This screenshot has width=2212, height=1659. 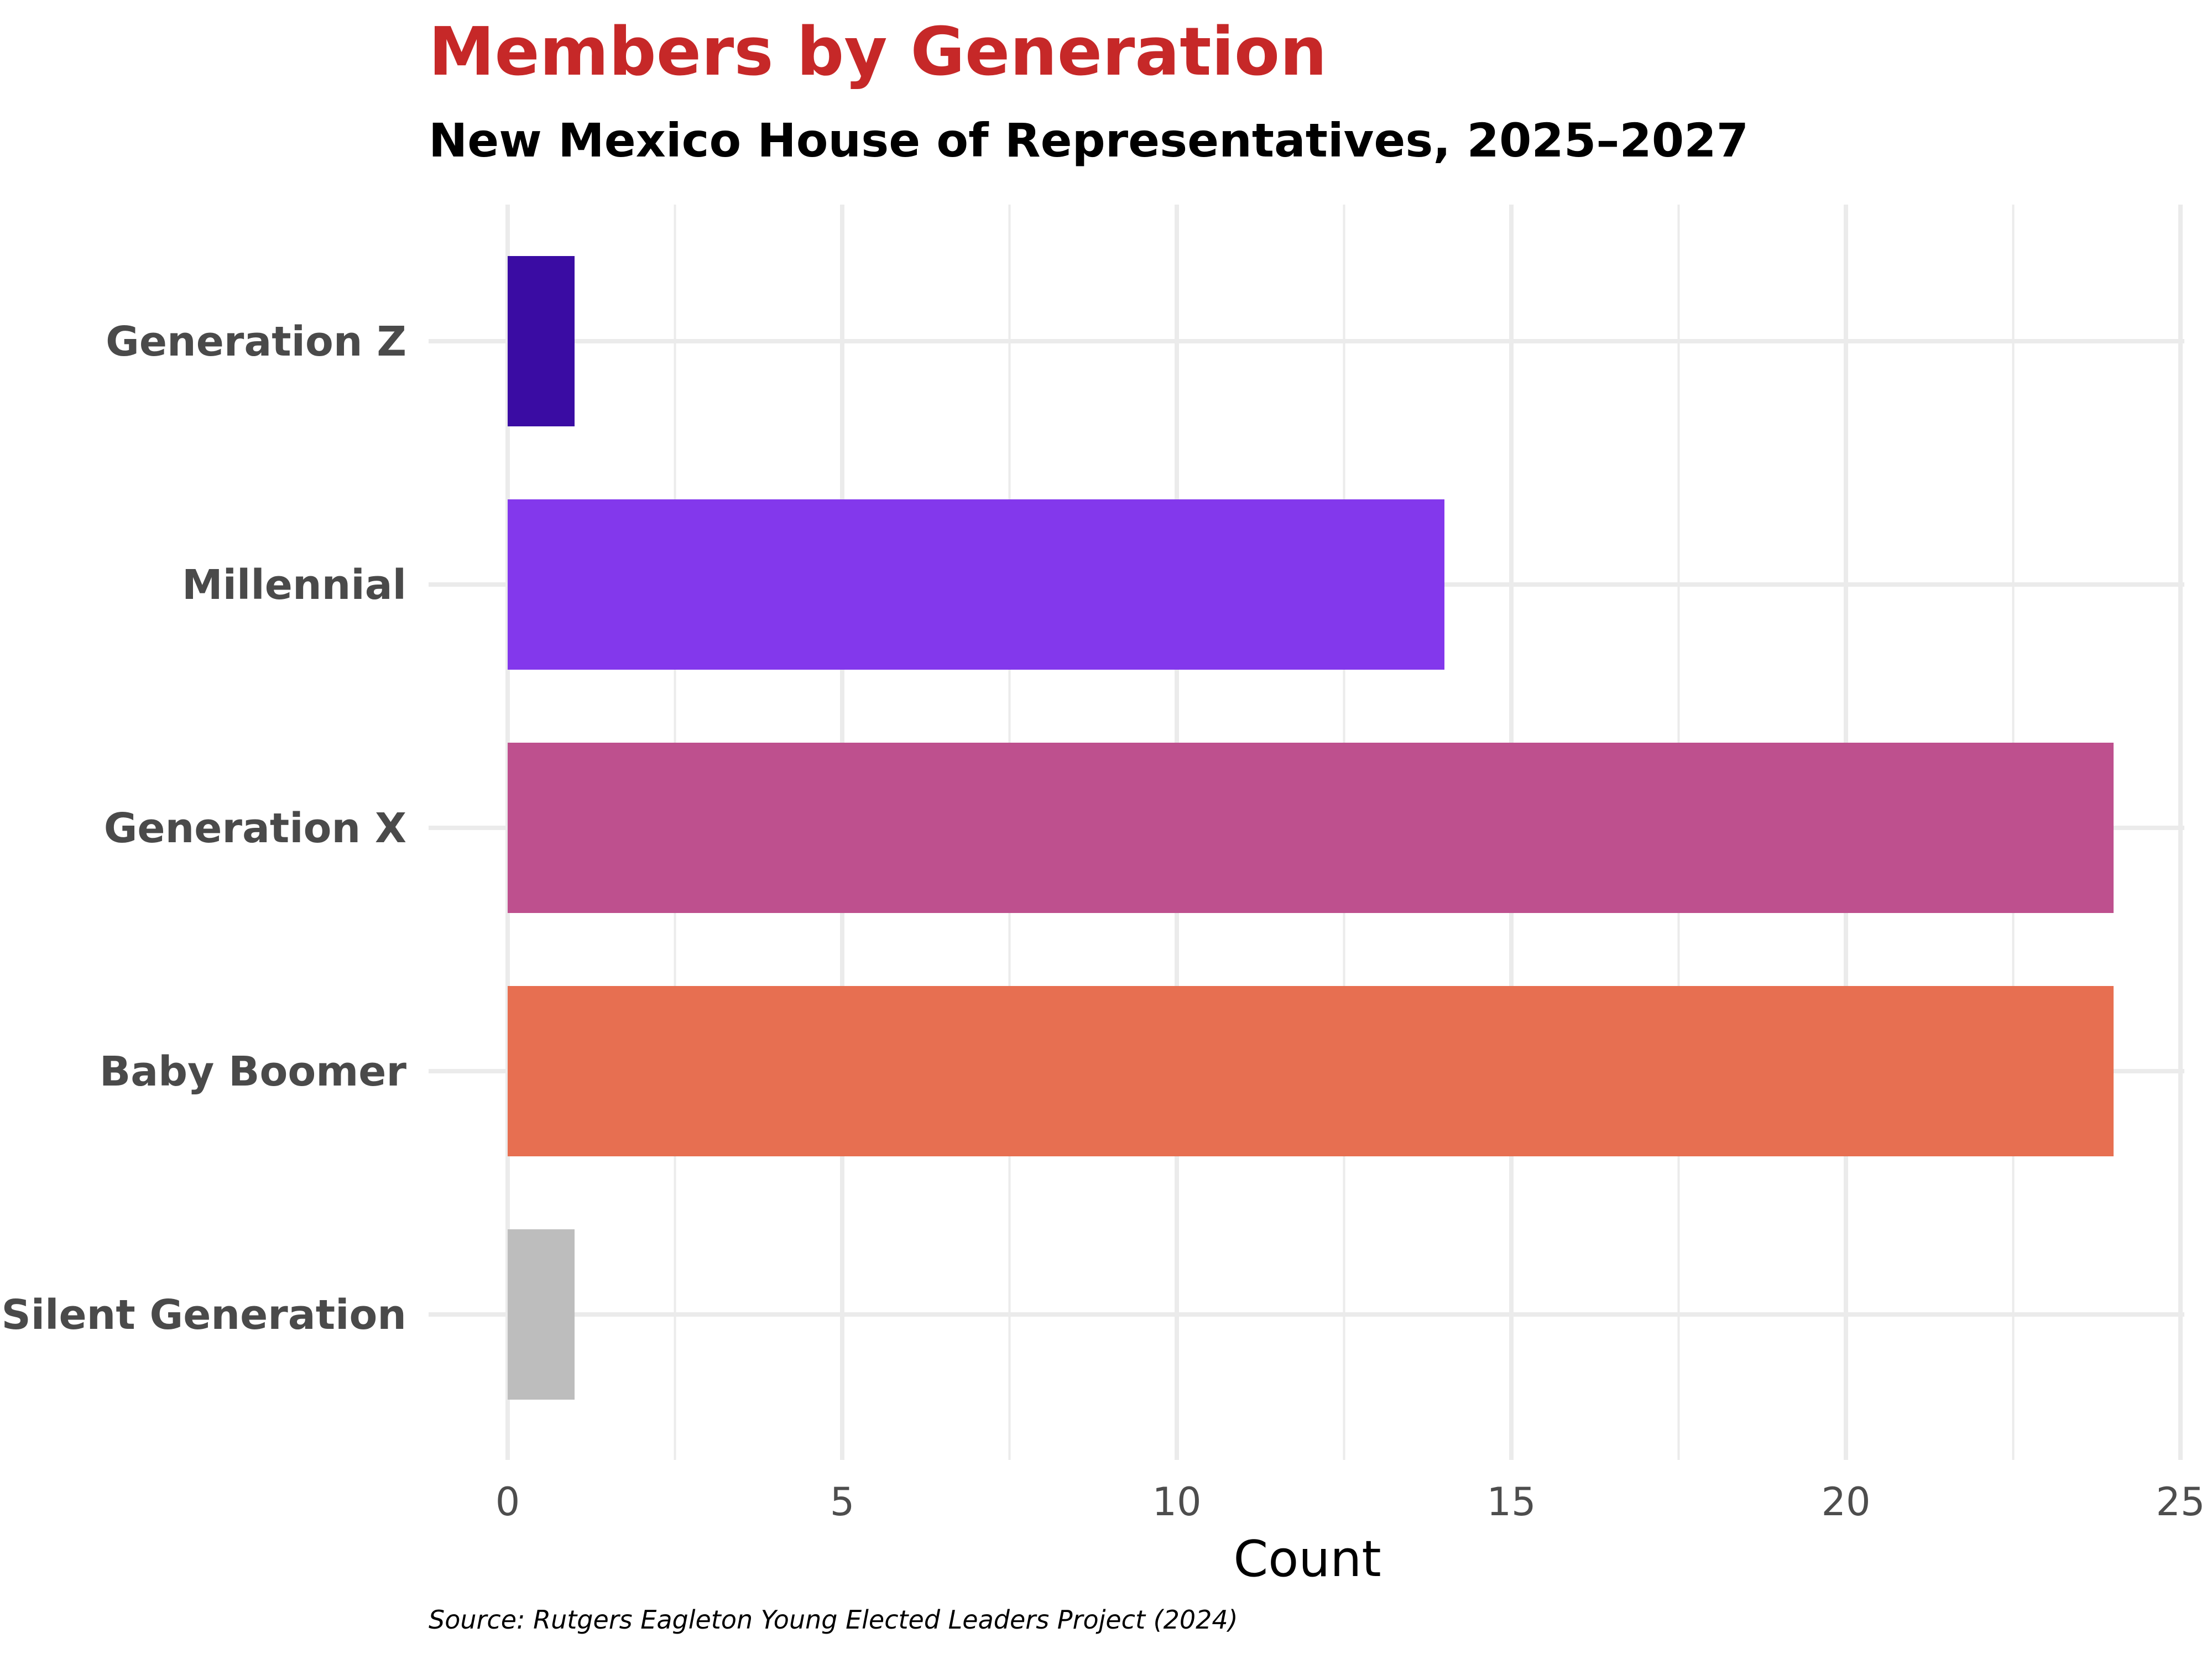 What do you see at coordinates (1177, 1502) in the screenshot?
I see `x-tick-label: 10` at bounding box center [1177, 1502].